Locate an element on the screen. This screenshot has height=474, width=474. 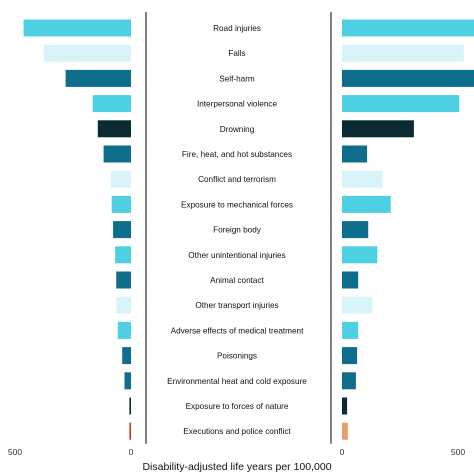
category-label-3: Self-harm is located at coordinates (237, 78).